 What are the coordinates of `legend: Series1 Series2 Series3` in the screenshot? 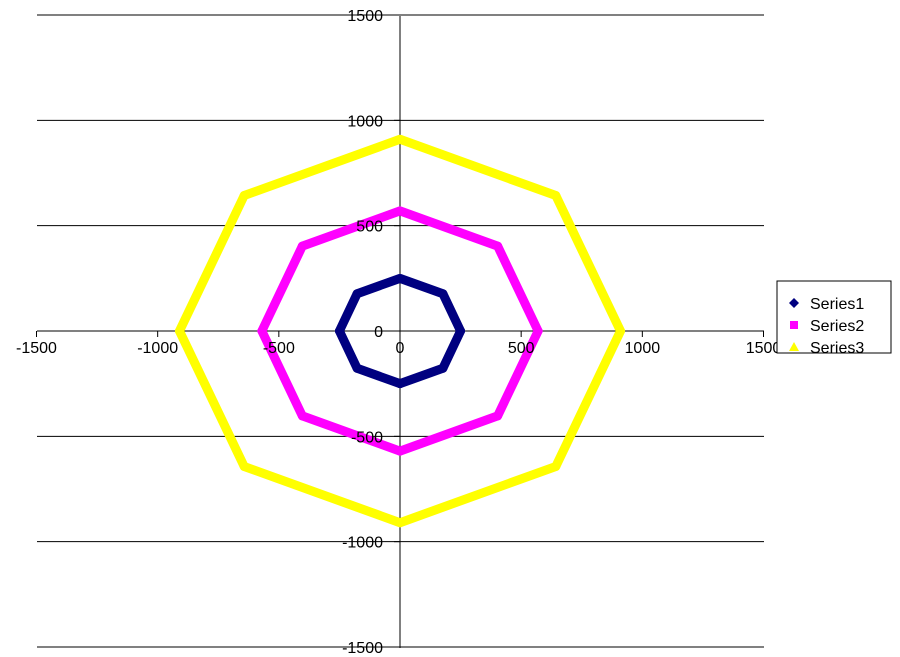 It's located at (834, 318).